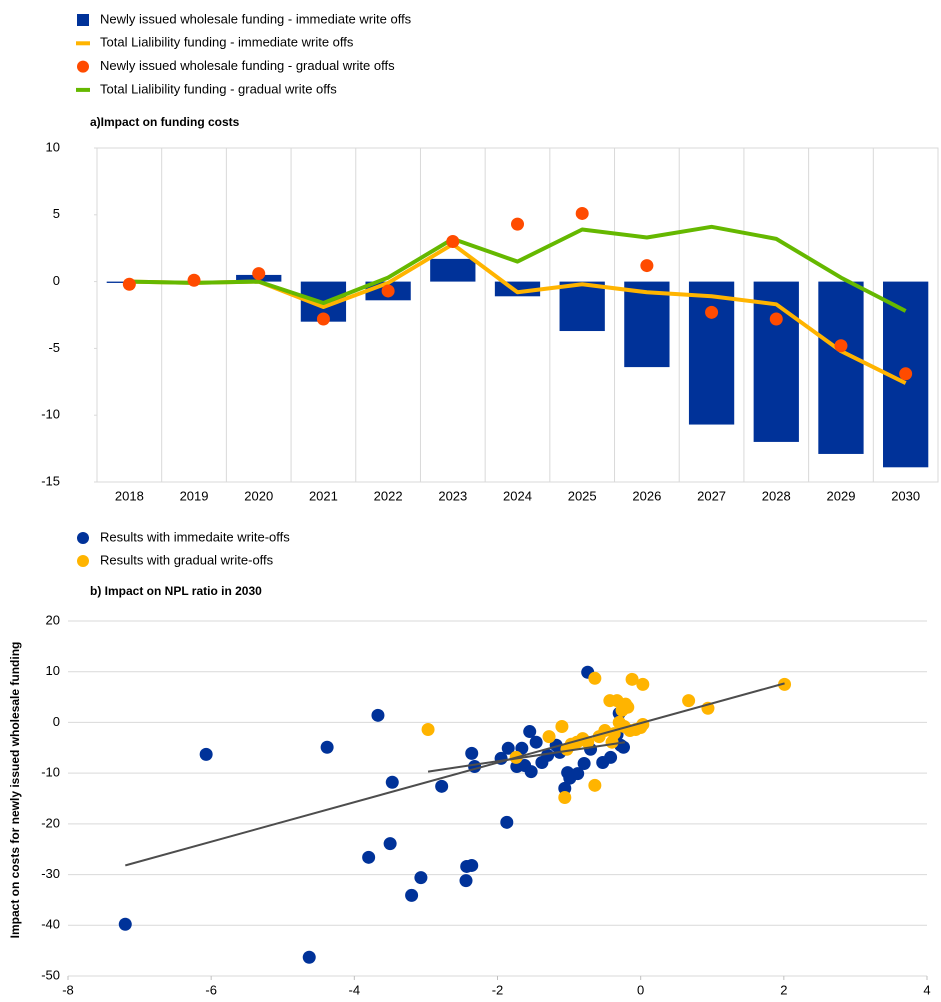 Image resolution: width=941 pixels, height=1002 pixels. What do you see at coordinates (711, 495) in the screenshot?
I see `x-tick-label: 2027` at bounding box center [711, 495].